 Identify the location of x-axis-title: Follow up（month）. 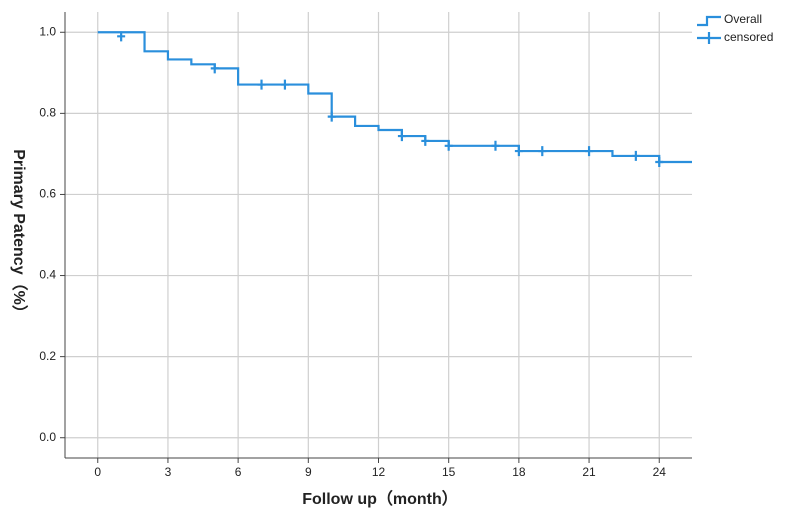
(380, 499).